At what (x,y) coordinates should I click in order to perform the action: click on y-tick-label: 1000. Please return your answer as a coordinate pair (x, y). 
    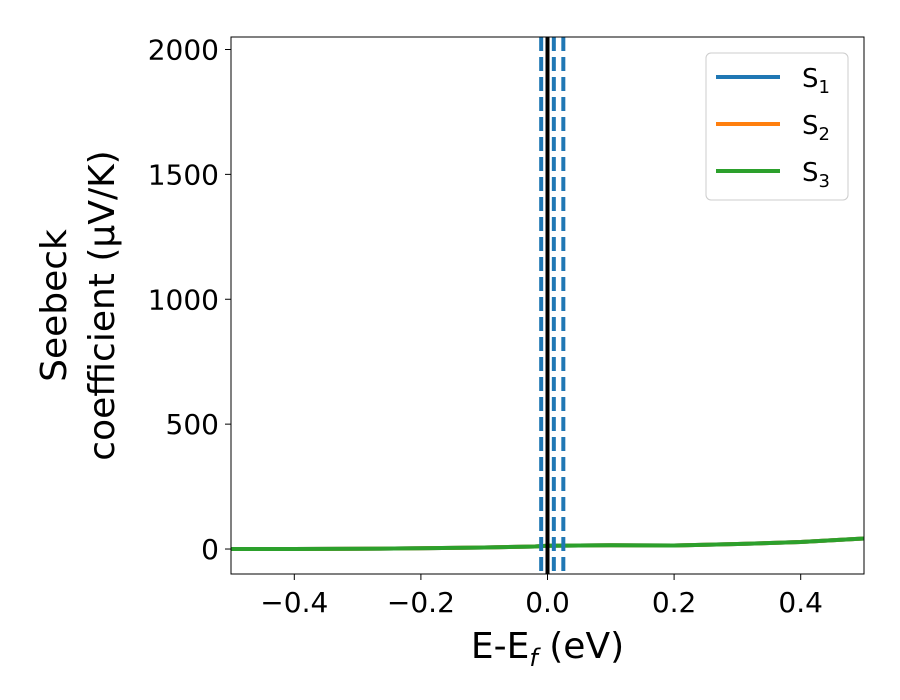
    Looking at the image, I should click on (183, 299).